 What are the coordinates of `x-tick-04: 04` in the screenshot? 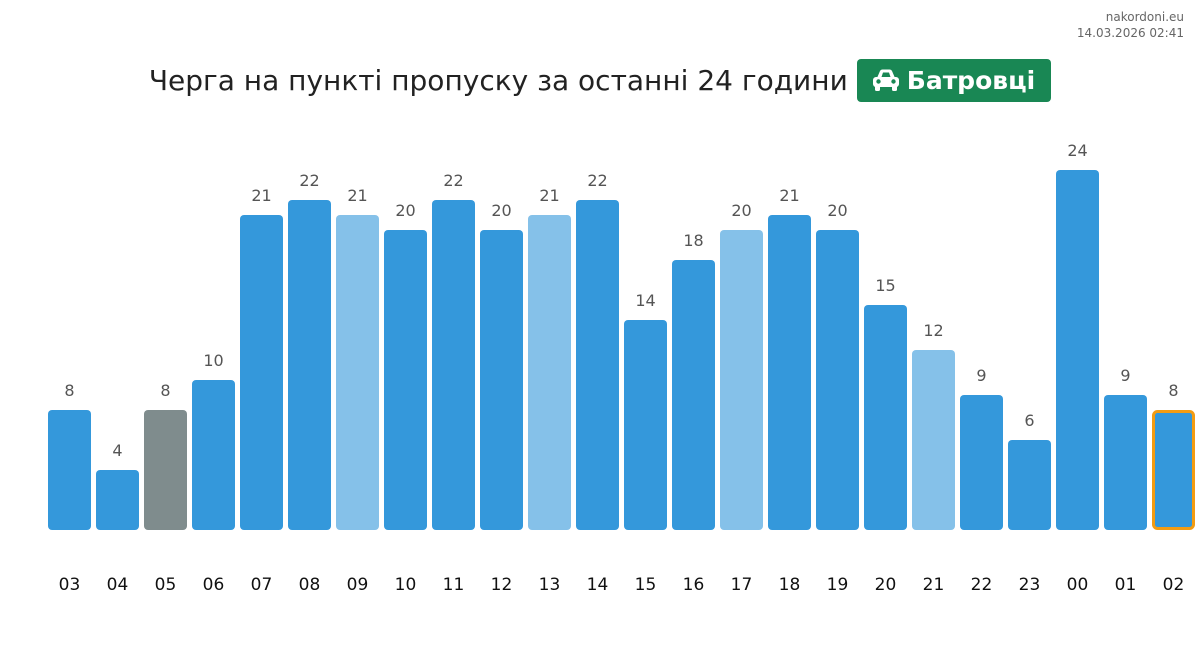 It's located at (118, 585).